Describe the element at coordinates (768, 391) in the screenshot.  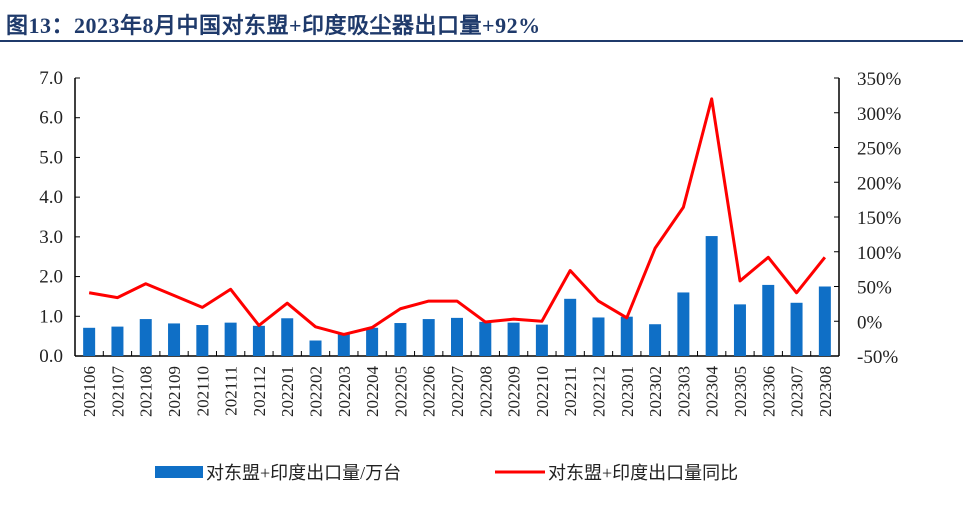
I see `x-tick-label: 202306` at that location.